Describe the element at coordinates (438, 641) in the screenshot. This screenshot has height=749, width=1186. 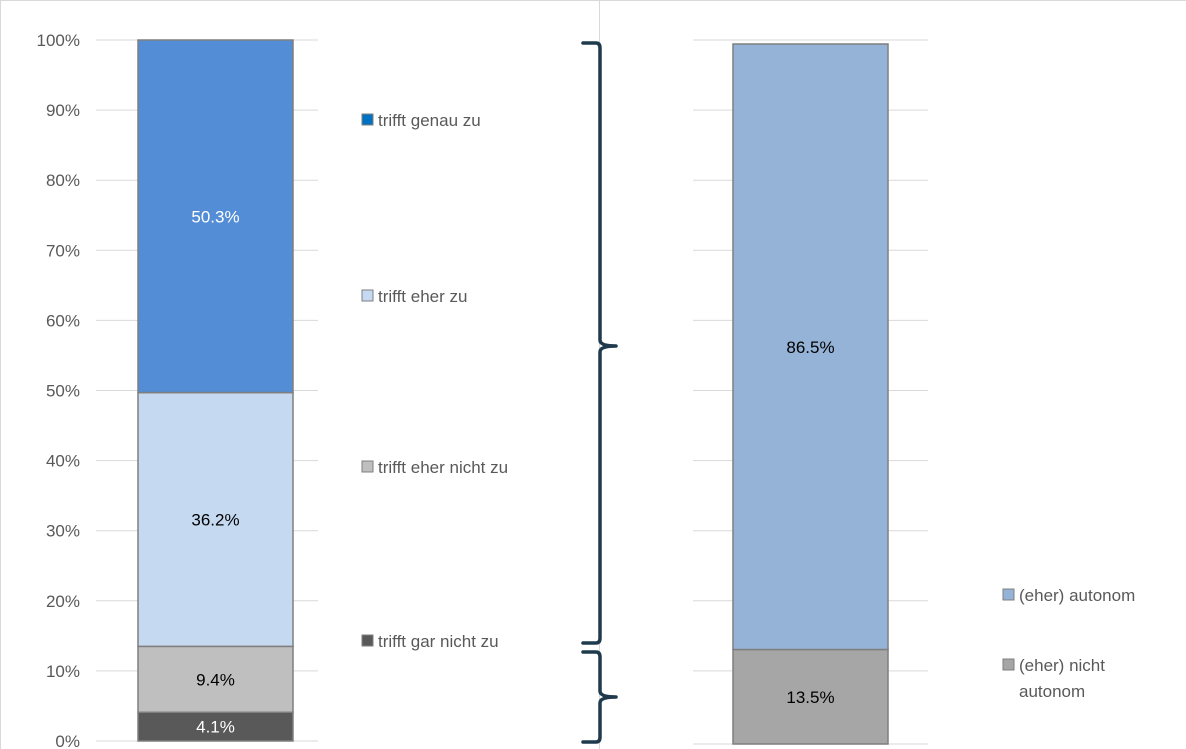
I see `legend-label: trifft gar nicht zu` at that location.